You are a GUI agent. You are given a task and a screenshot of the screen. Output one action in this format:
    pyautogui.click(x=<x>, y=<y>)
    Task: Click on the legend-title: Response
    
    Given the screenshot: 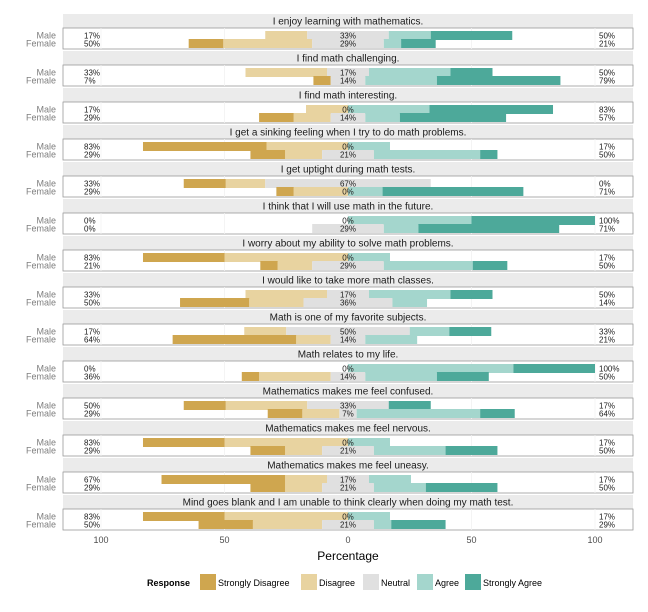 What is the action you would take?
    pyautogui.click(x=168, y=583)
    